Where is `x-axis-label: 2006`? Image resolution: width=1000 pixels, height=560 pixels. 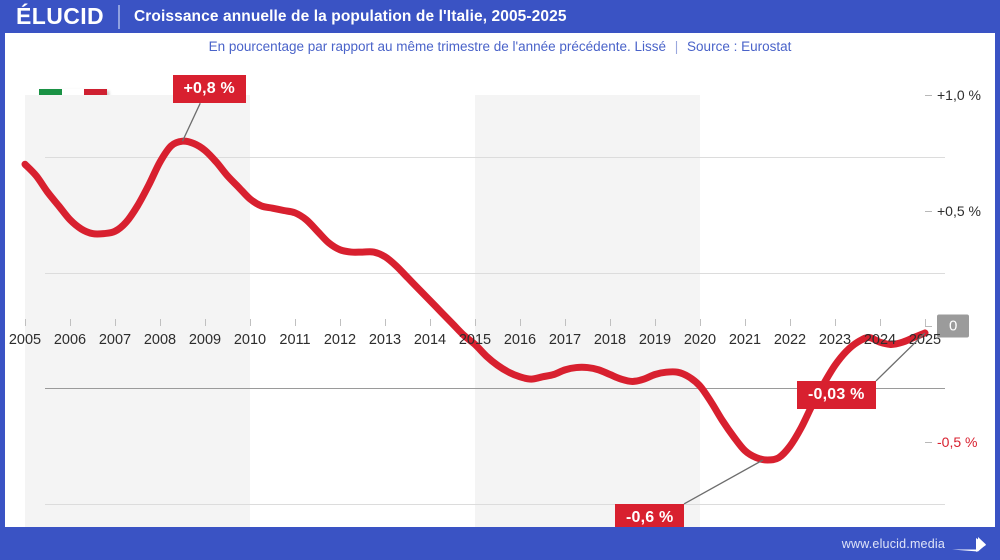
x-axis-label: 2006 is located at coordinates (70, 340).